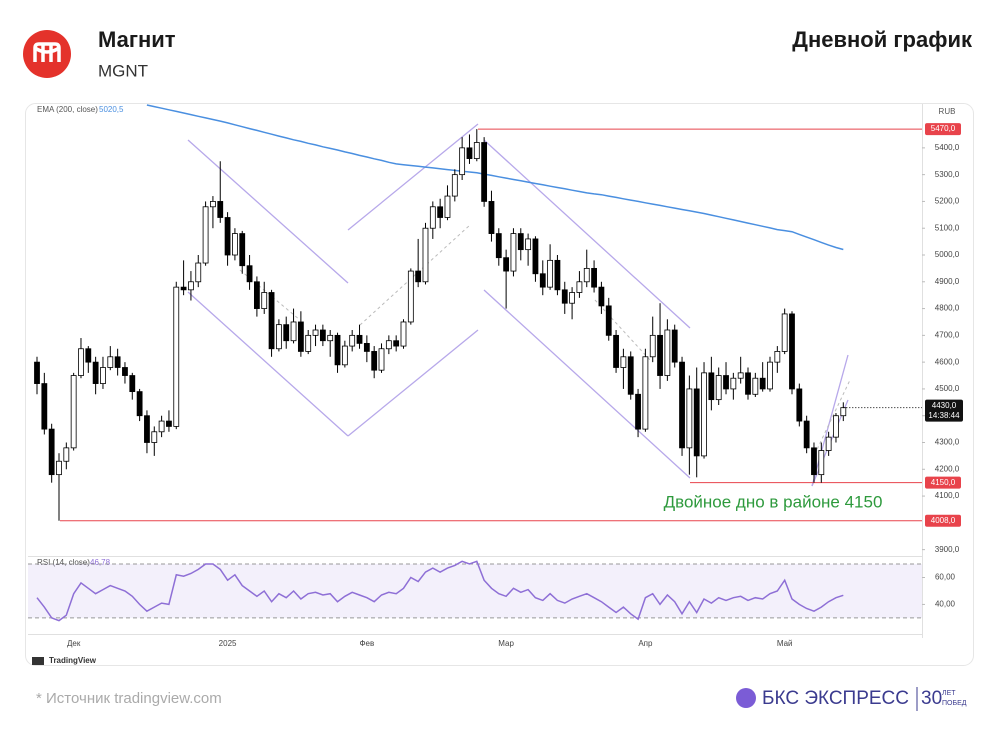  I want to click on rsi-band, so click(475, 591).